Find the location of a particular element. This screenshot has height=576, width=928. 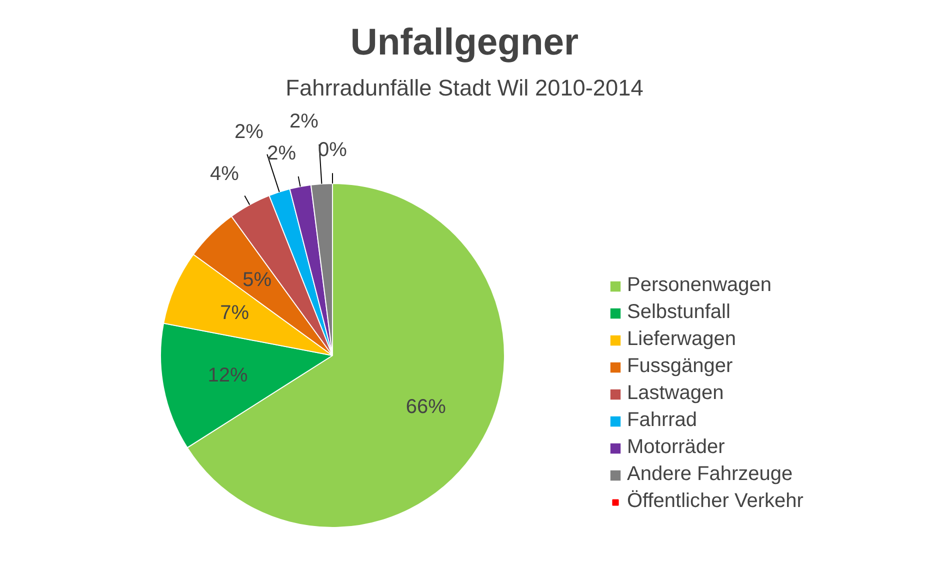

chart-title: Unfallgegner is located at coordinates (464, 41).